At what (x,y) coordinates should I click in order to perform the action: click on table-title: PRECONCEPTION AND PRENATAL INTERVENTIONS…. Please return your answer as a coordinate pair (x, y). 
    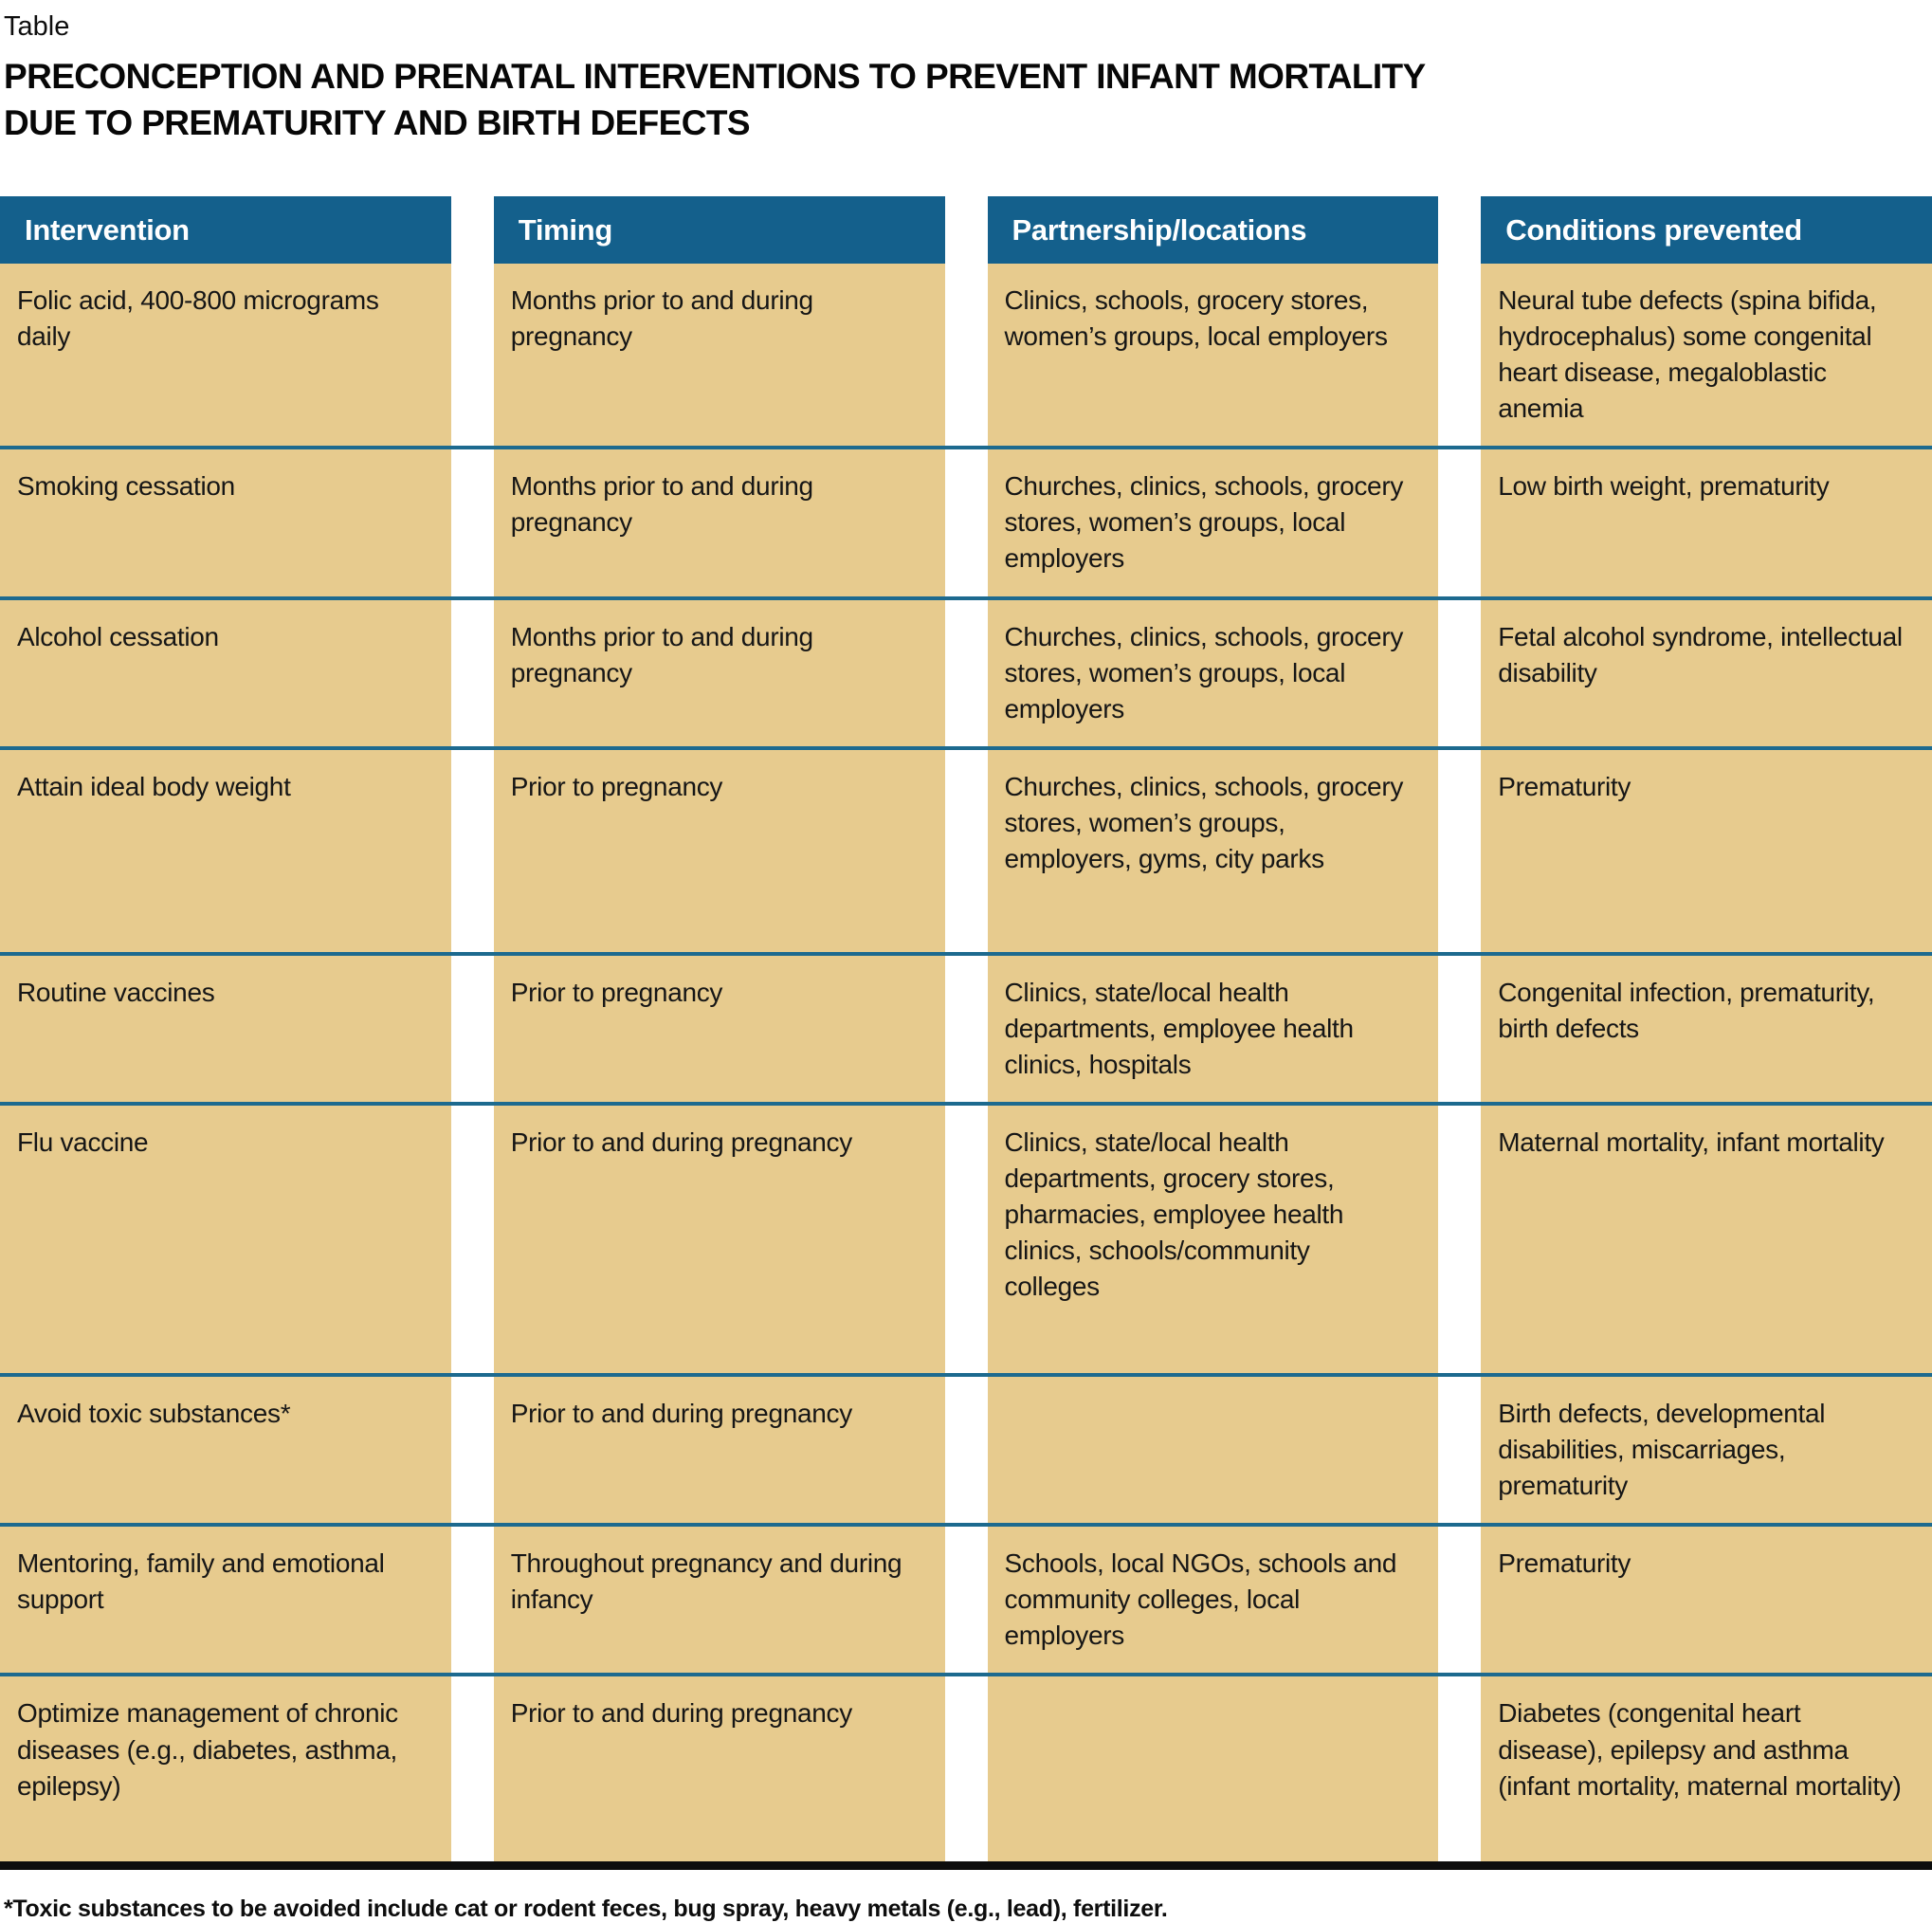
    Looking at the image, I should click on (968, 100).